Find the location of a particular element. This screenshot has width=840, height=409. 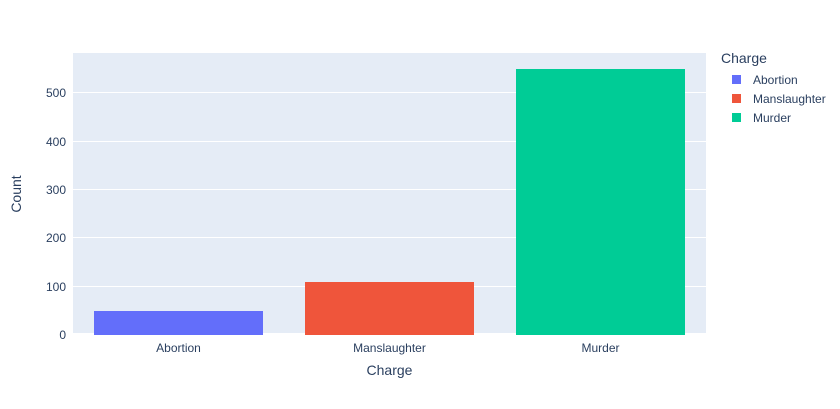

legend-entry-label: Manslaughter is located at coordinates (789, 98).